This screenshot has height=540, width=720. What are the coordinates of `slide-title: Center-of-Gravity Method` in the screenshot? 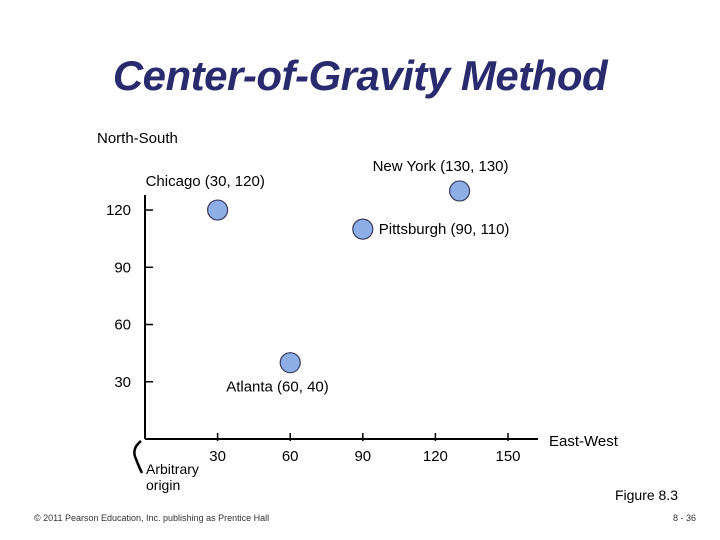 It's located at (360, 75).